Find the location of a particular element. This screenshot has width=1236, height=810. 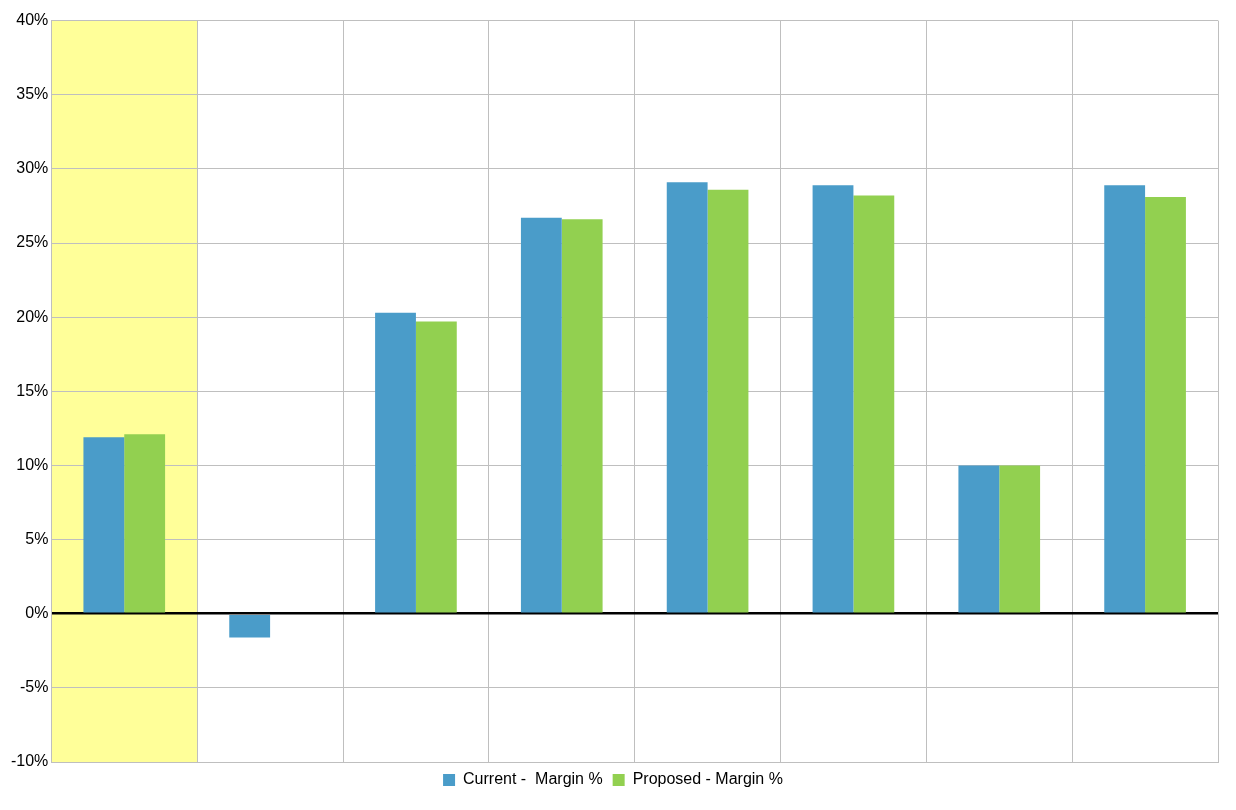

y-tick-label: 35% is located at coordinates (32, 94).